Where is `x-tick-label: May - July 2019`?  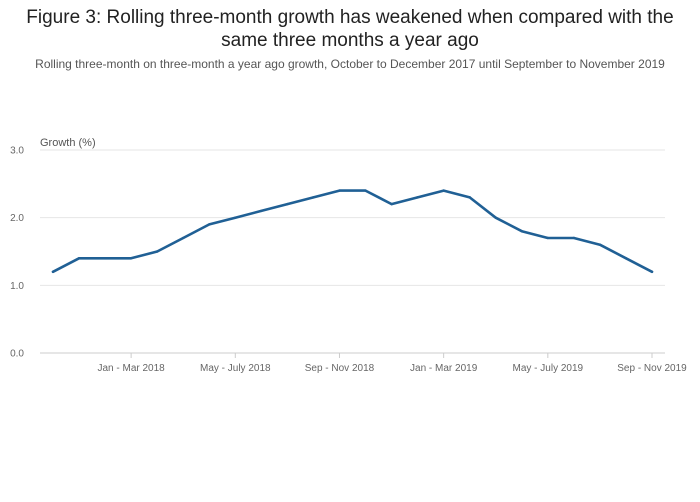 x-tick-label: May - July 2019 is located at coordinates (548, 368).